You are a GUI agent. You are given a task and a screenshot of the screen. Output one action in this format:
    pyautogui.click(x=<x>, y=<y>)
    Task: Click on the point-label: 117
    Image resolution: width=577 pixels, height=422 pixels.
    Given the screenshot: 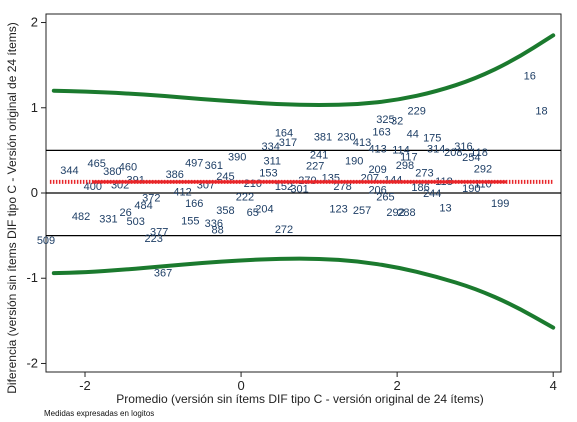 What is the action you would take?
    pyautogui.click(x=409, y=157)
    